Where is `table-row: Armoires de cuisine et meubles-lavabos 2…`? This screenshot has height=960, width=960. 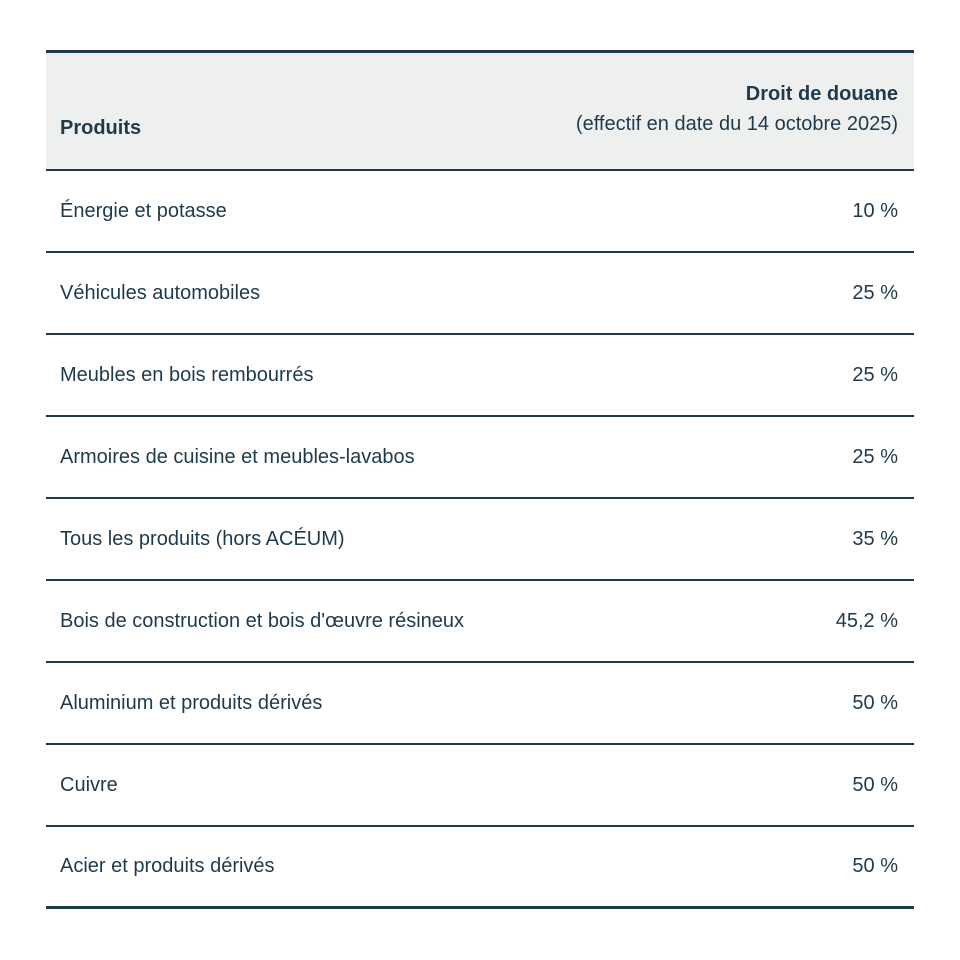 table-row: Armoires de cuisine et meubles-lavabos 2… is located at coordinates (480, 458).